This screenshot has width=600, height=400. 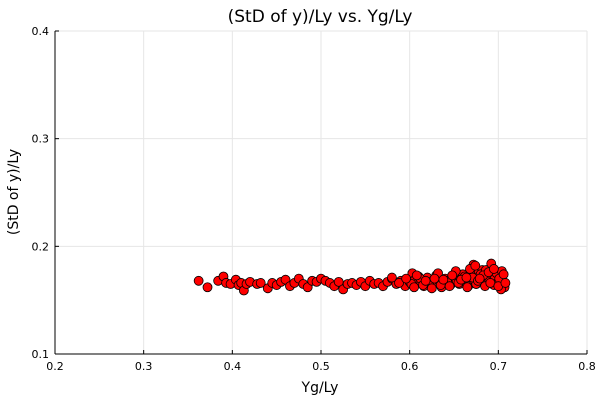 I want to click on x-tick-label: 0.5, so click(x=321, y=366).